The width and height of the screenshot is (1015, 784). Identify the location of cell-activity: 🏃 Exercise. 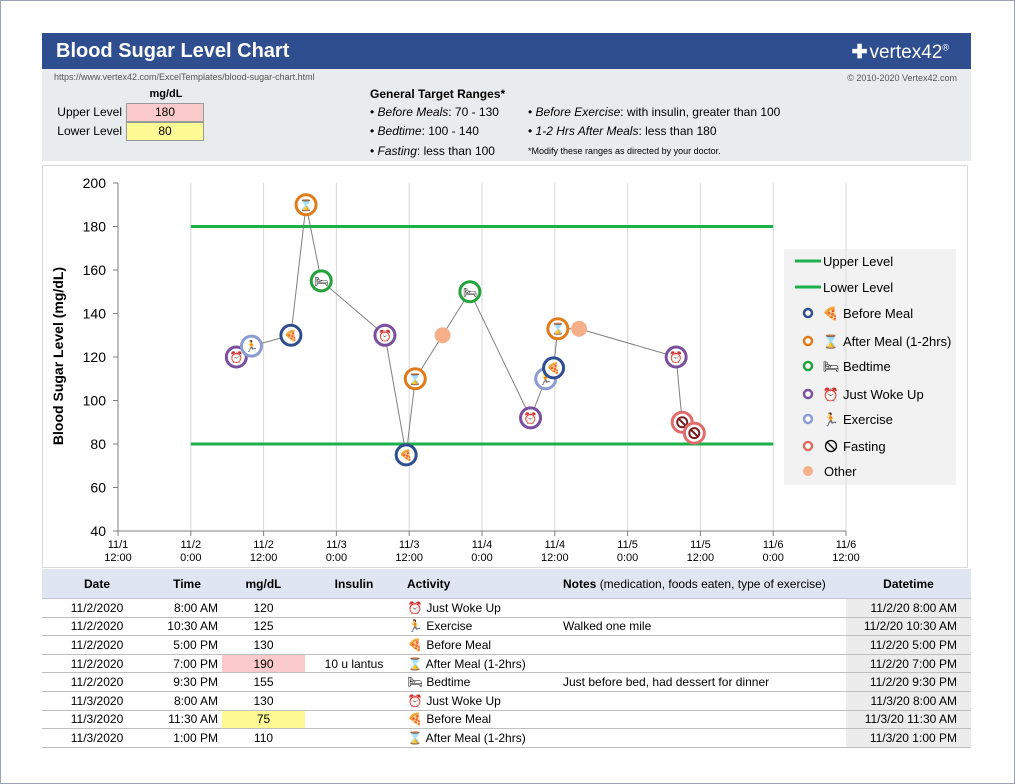
(481, 627).